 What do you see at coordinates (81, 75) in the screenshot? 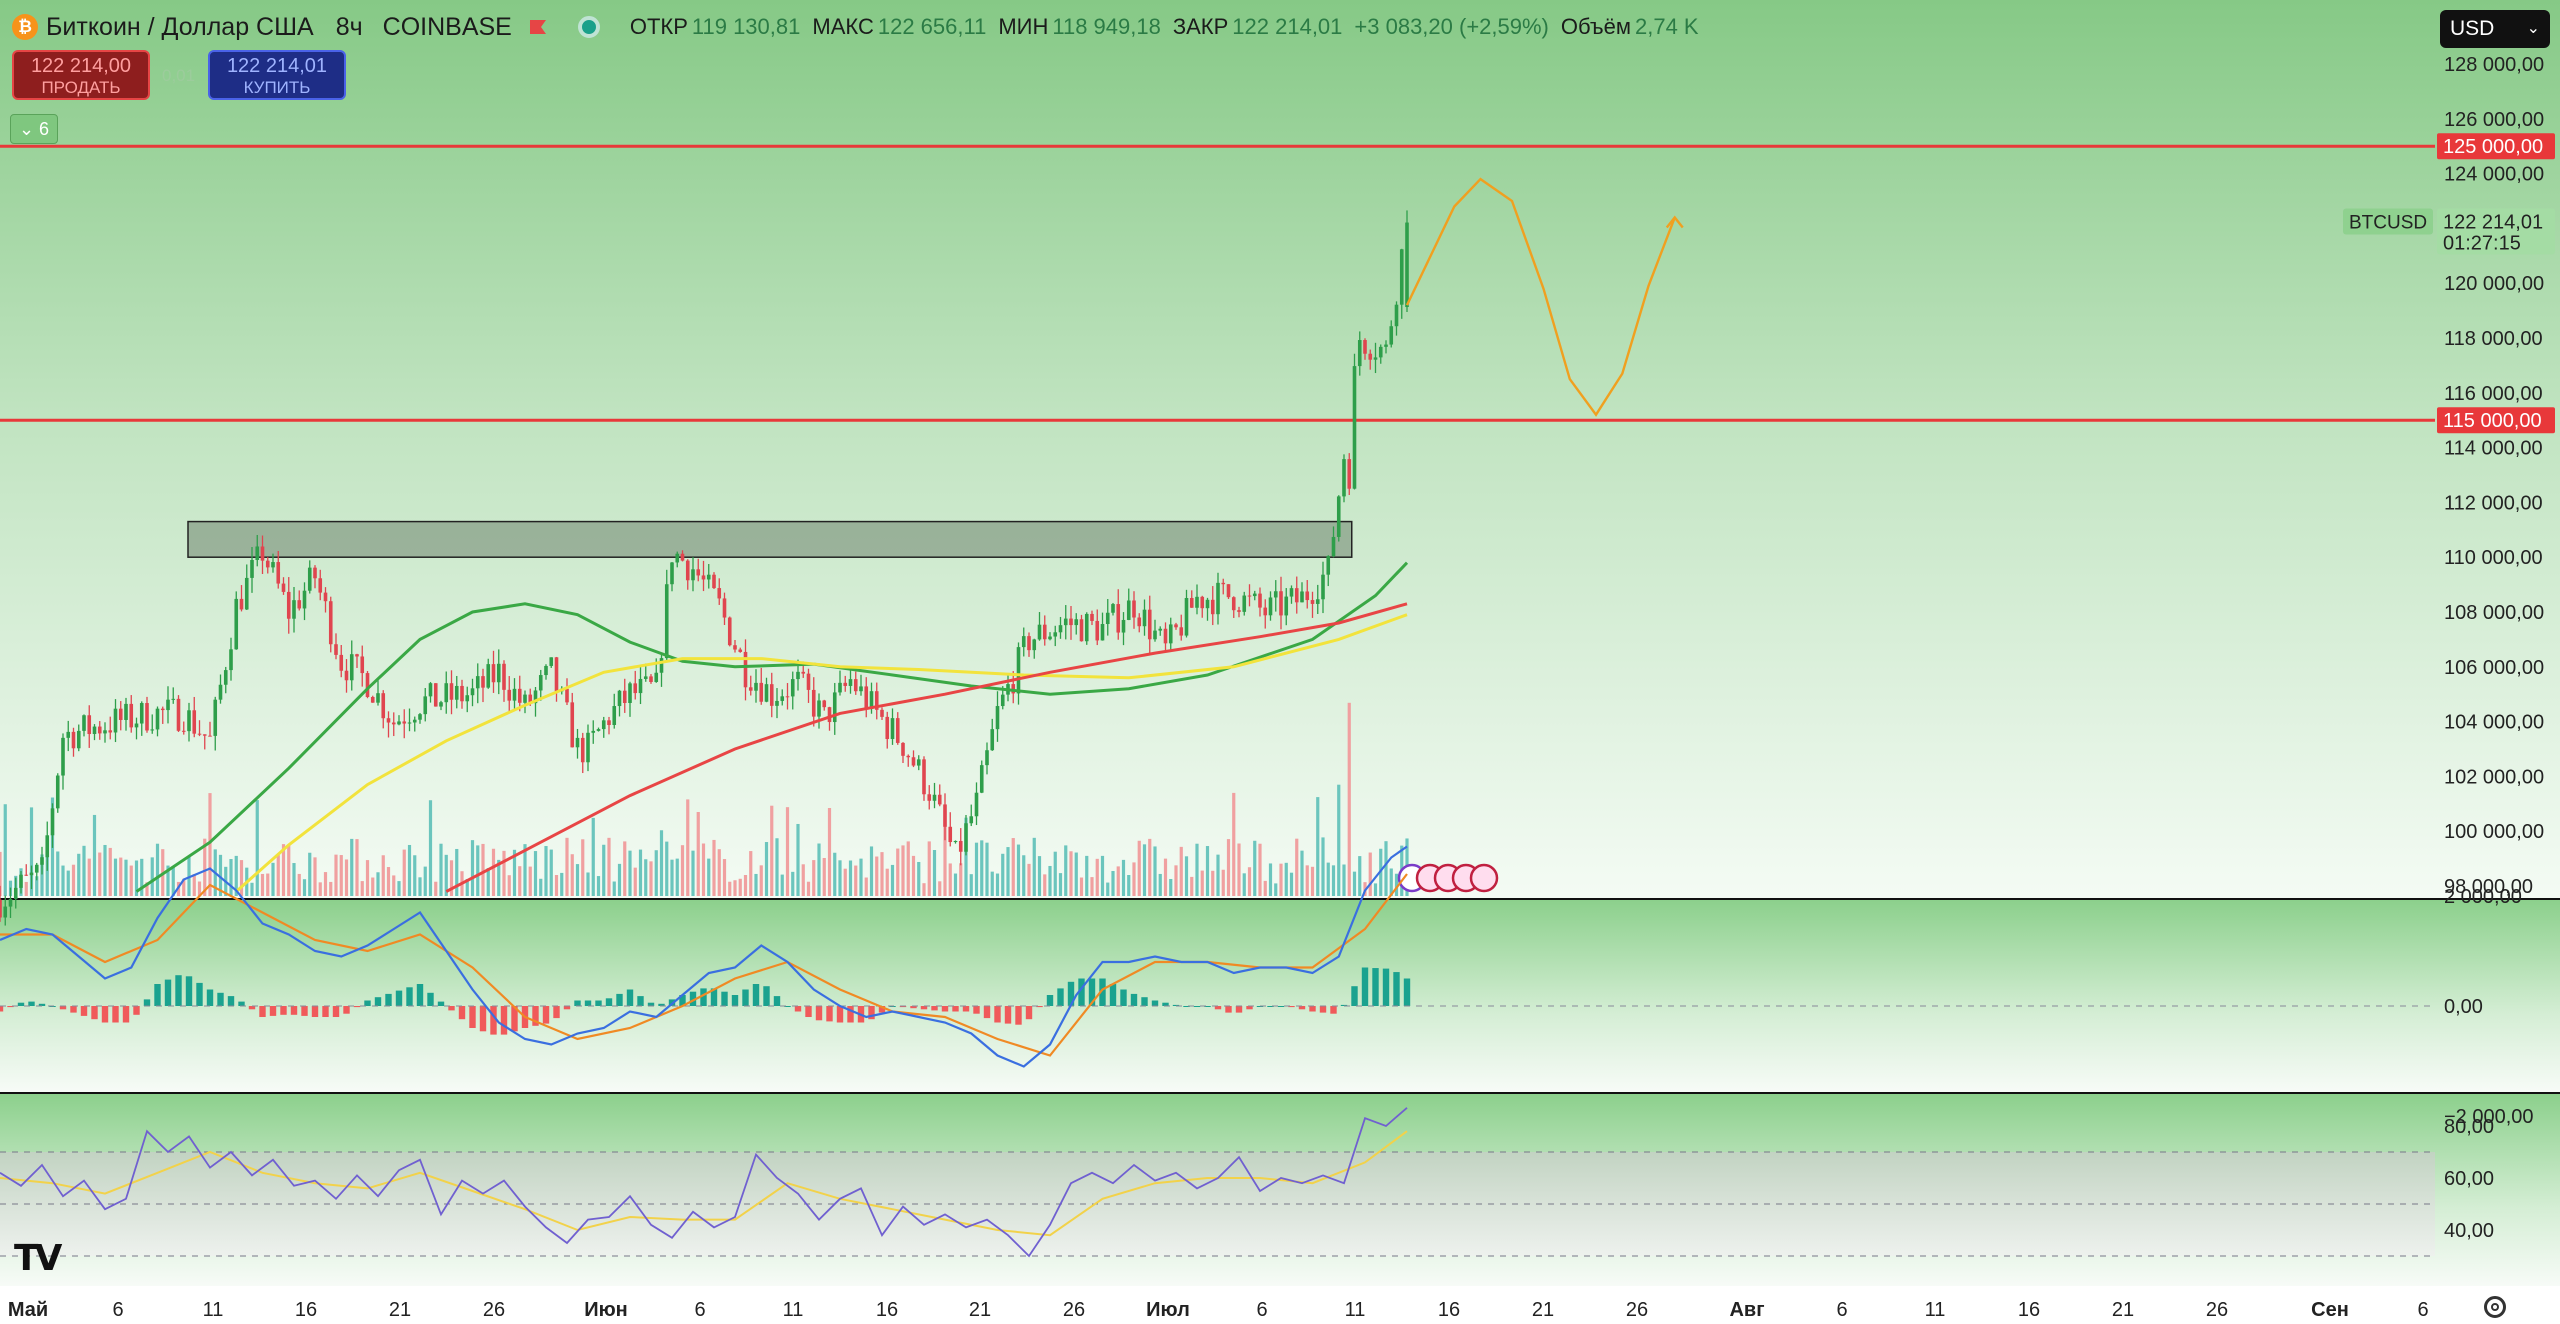
I see `sell-button: 122 214,00 ПРОДАТЬ` at bounding box center [81, 75].